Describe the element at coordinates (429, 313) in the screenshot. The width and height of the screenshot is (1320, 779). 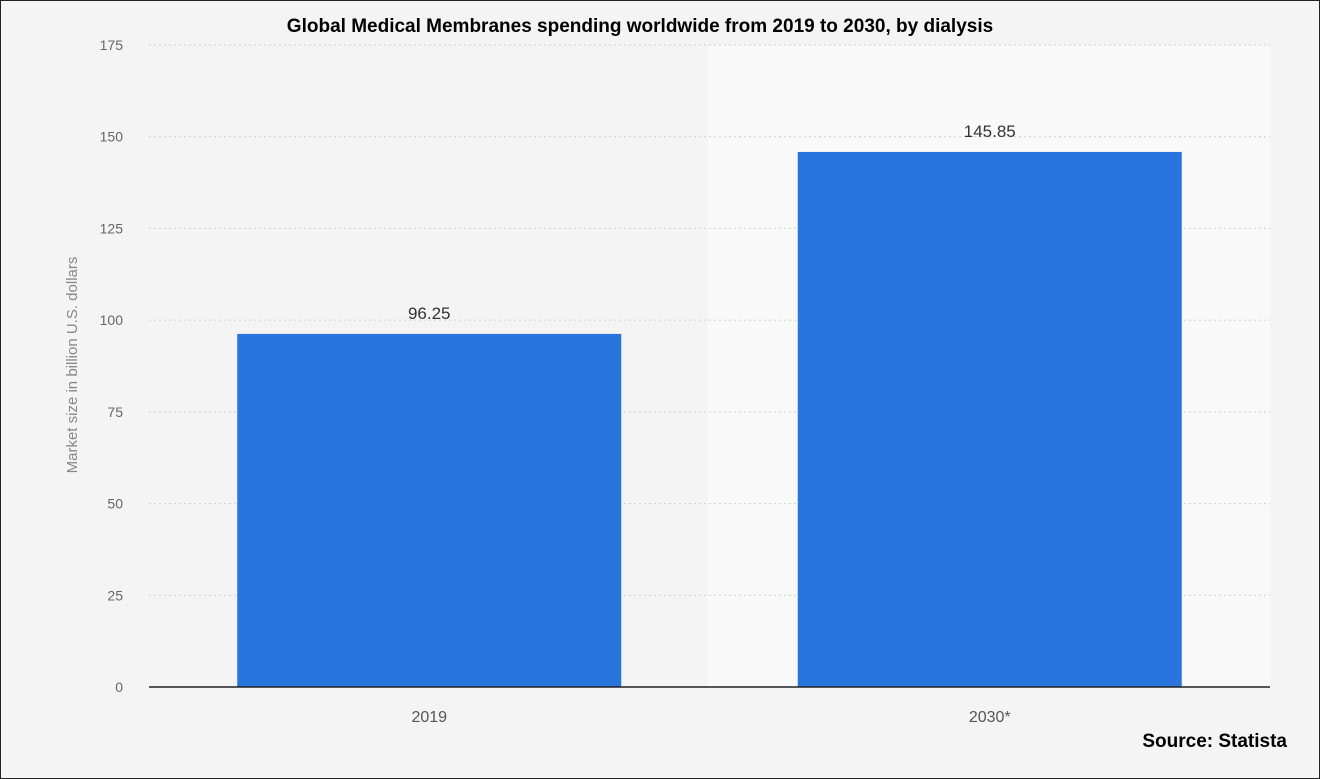
I see `data-label: 96.25` at that location.